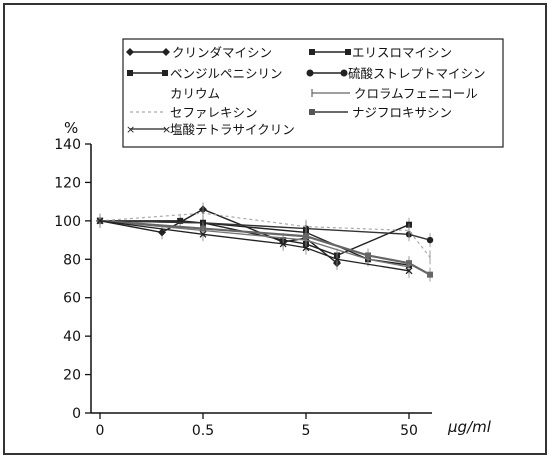  Describe the element at coordinates (148, 129) in the screenshot. I see `legend-mark-tetracycline: × ×` at that location.